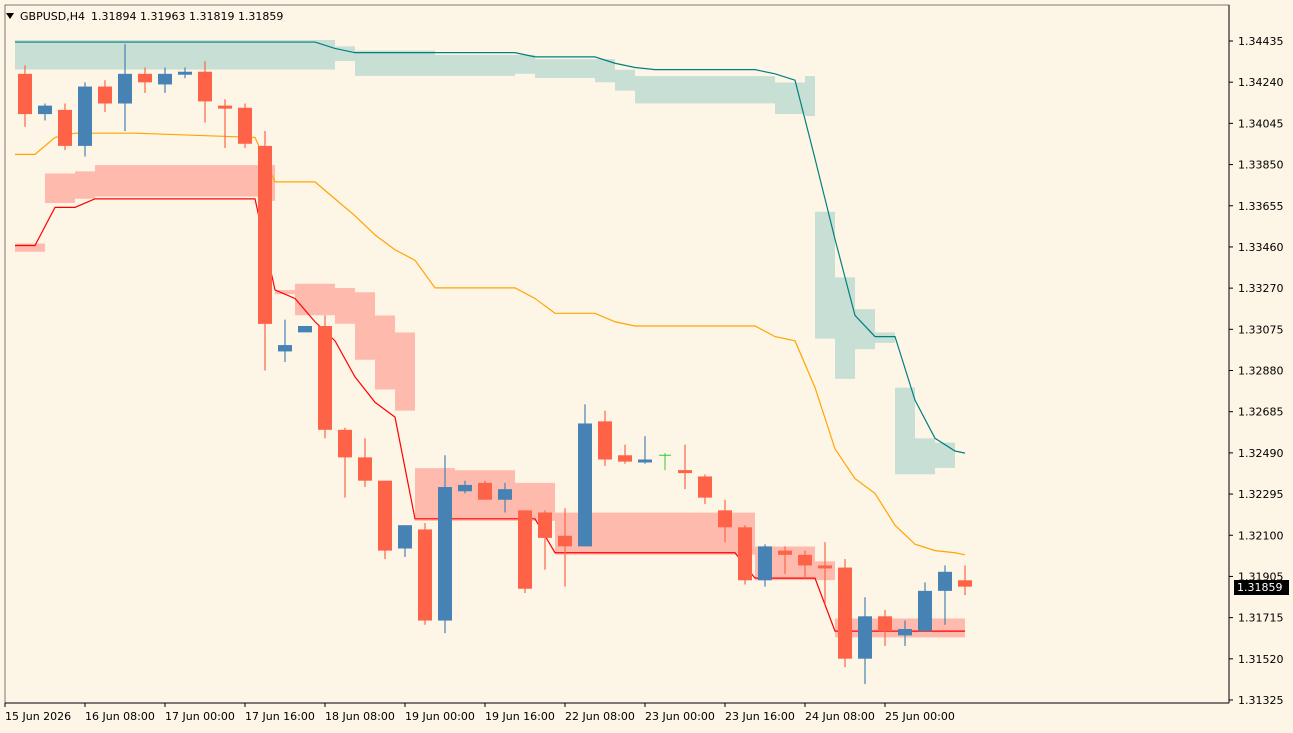 This screenshot has width=1293, height=733. I want to click on y-tick-label: 1.33655, so click(1261, 206).